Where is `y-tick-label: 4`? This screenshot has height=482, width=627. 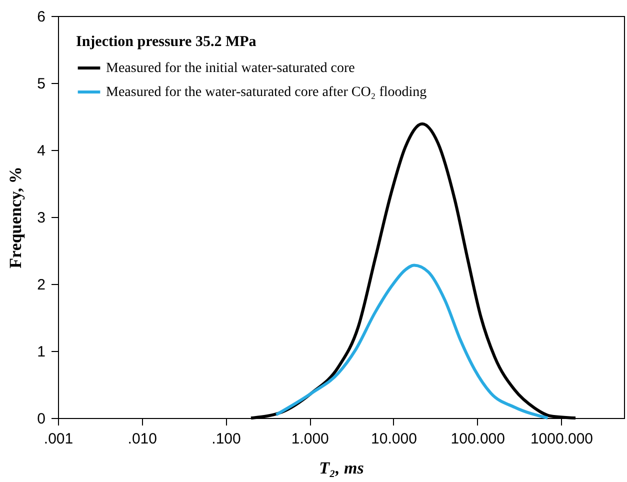
y-tick-label: 4 is located at coordinates (41, 151).